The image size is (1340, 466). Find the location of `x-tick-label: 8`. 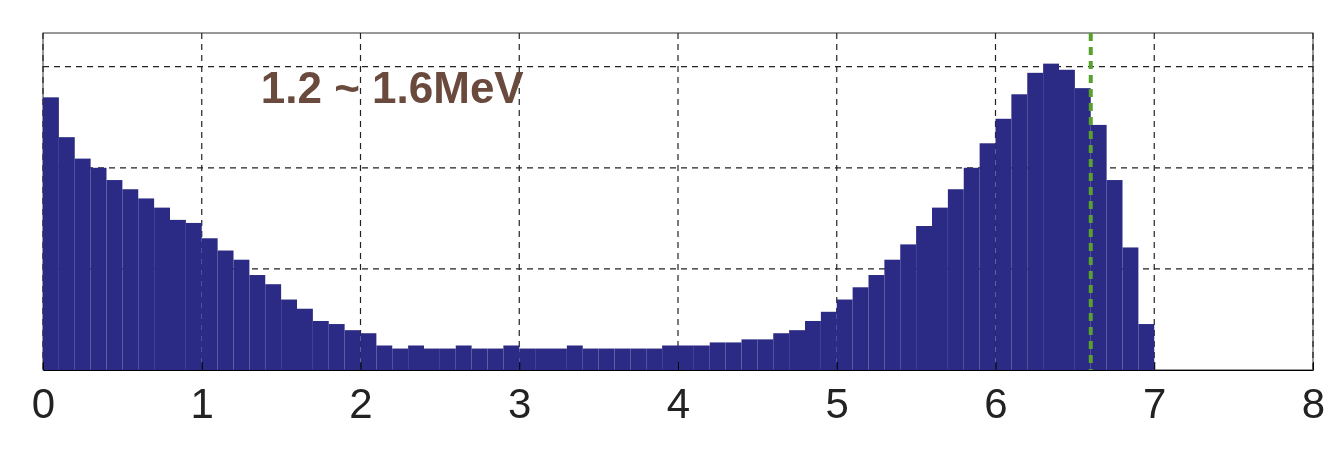

x-tick-label: 8 is located at coordinates (1313, 403).